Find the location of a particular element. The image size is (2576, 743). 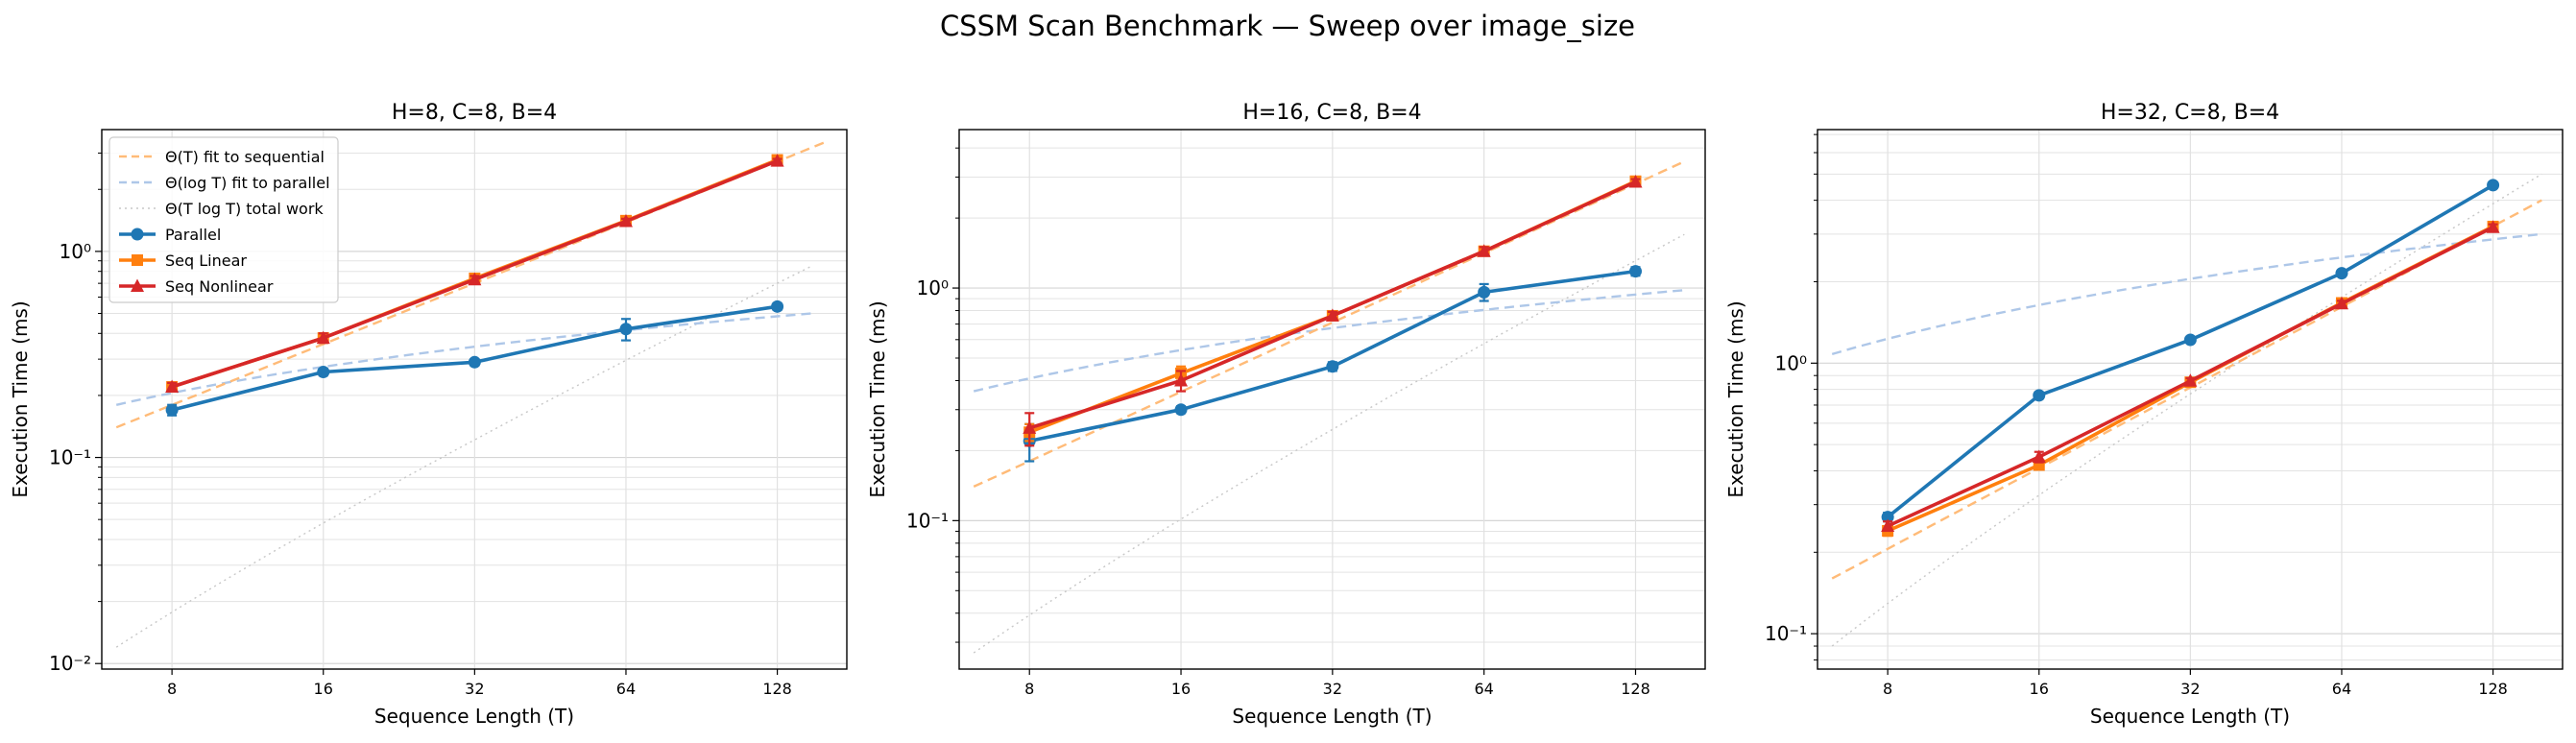

legend-item: Seq Linear is located at coordinates (183, 261).